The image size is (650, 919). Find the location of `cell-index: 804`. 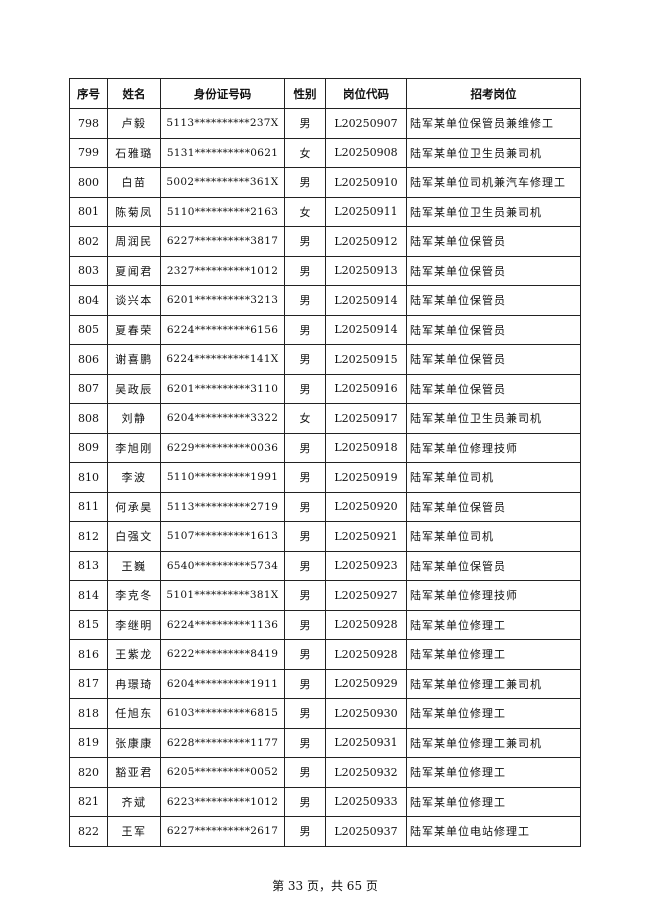

cell-index: 804 is located at coordinates (88, 300).